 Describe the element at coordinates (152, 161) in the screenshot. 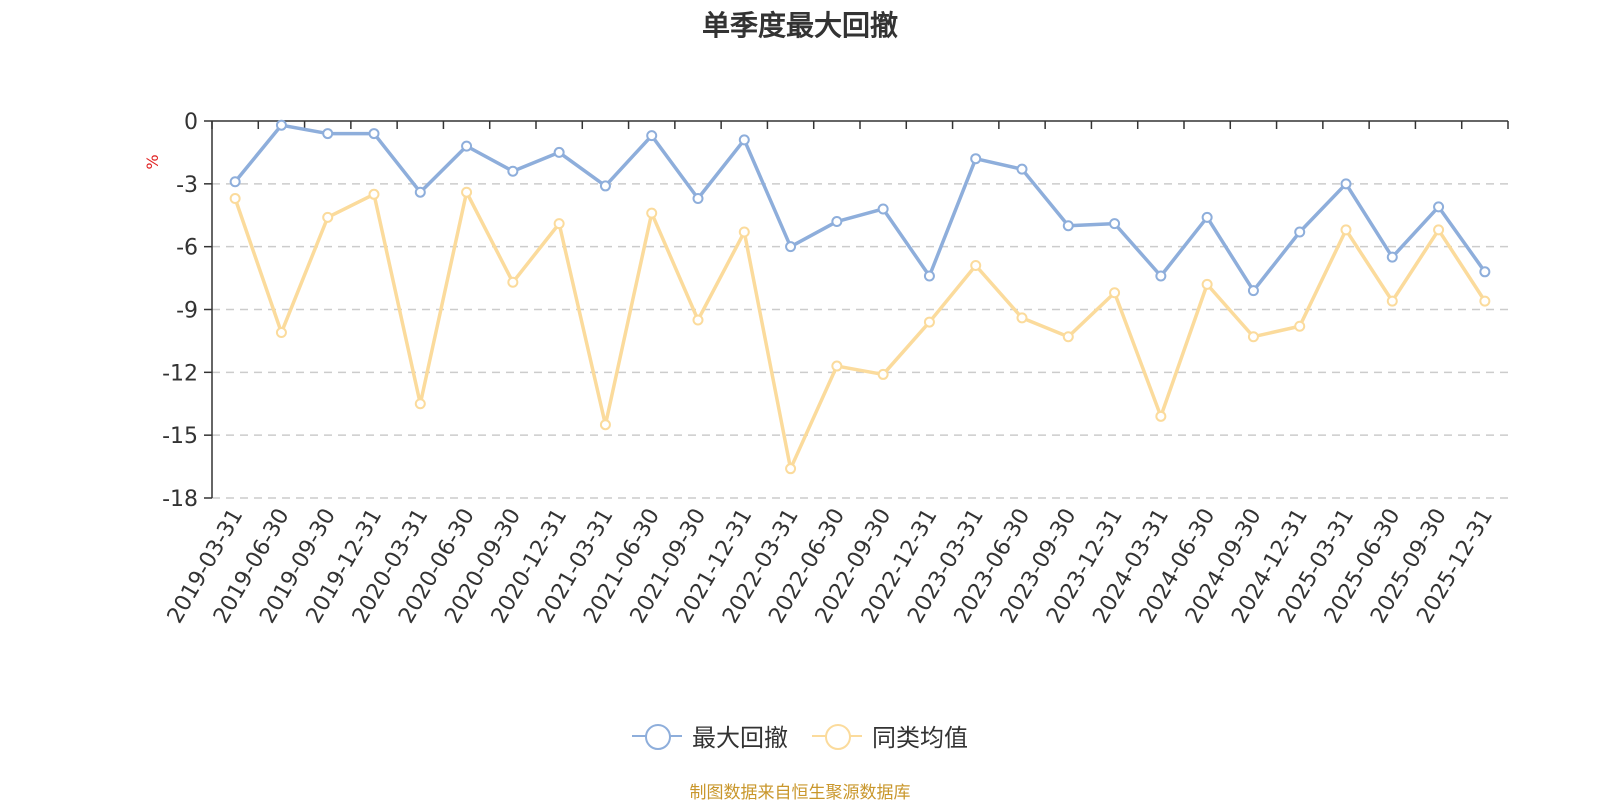

I see `y-axis-label: %` at that location.